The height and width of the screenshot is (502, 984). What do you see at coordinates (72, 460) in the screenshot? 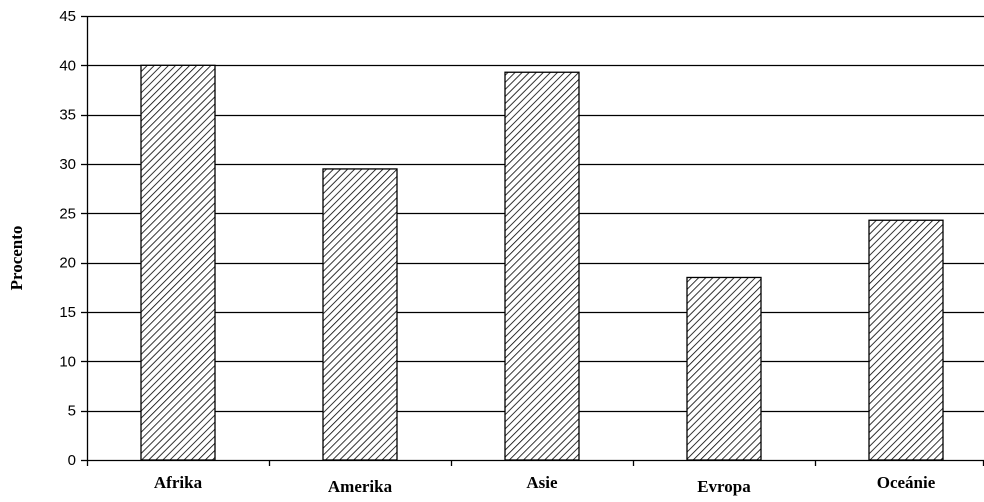
I see `y-tick-label: 0` at bounding box center [72, 460].